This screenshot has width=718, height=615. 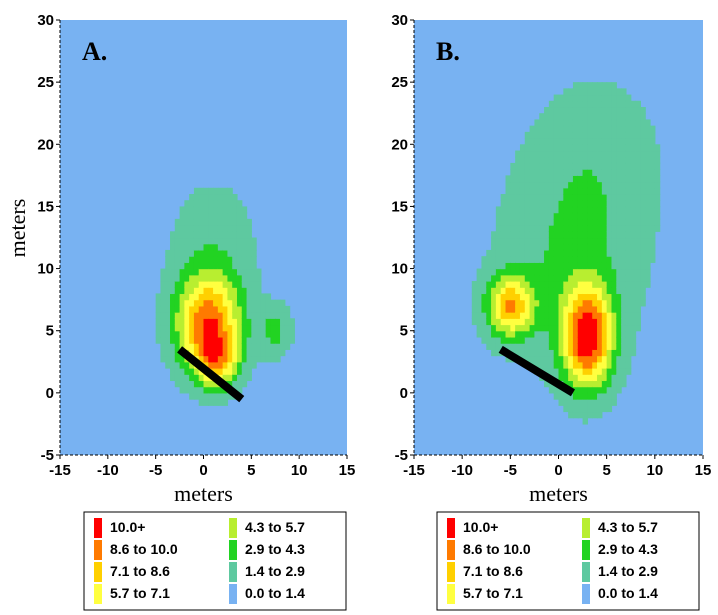 I want to click on legend-label: 7.1 to 8.6, so click(x=140, y=571).